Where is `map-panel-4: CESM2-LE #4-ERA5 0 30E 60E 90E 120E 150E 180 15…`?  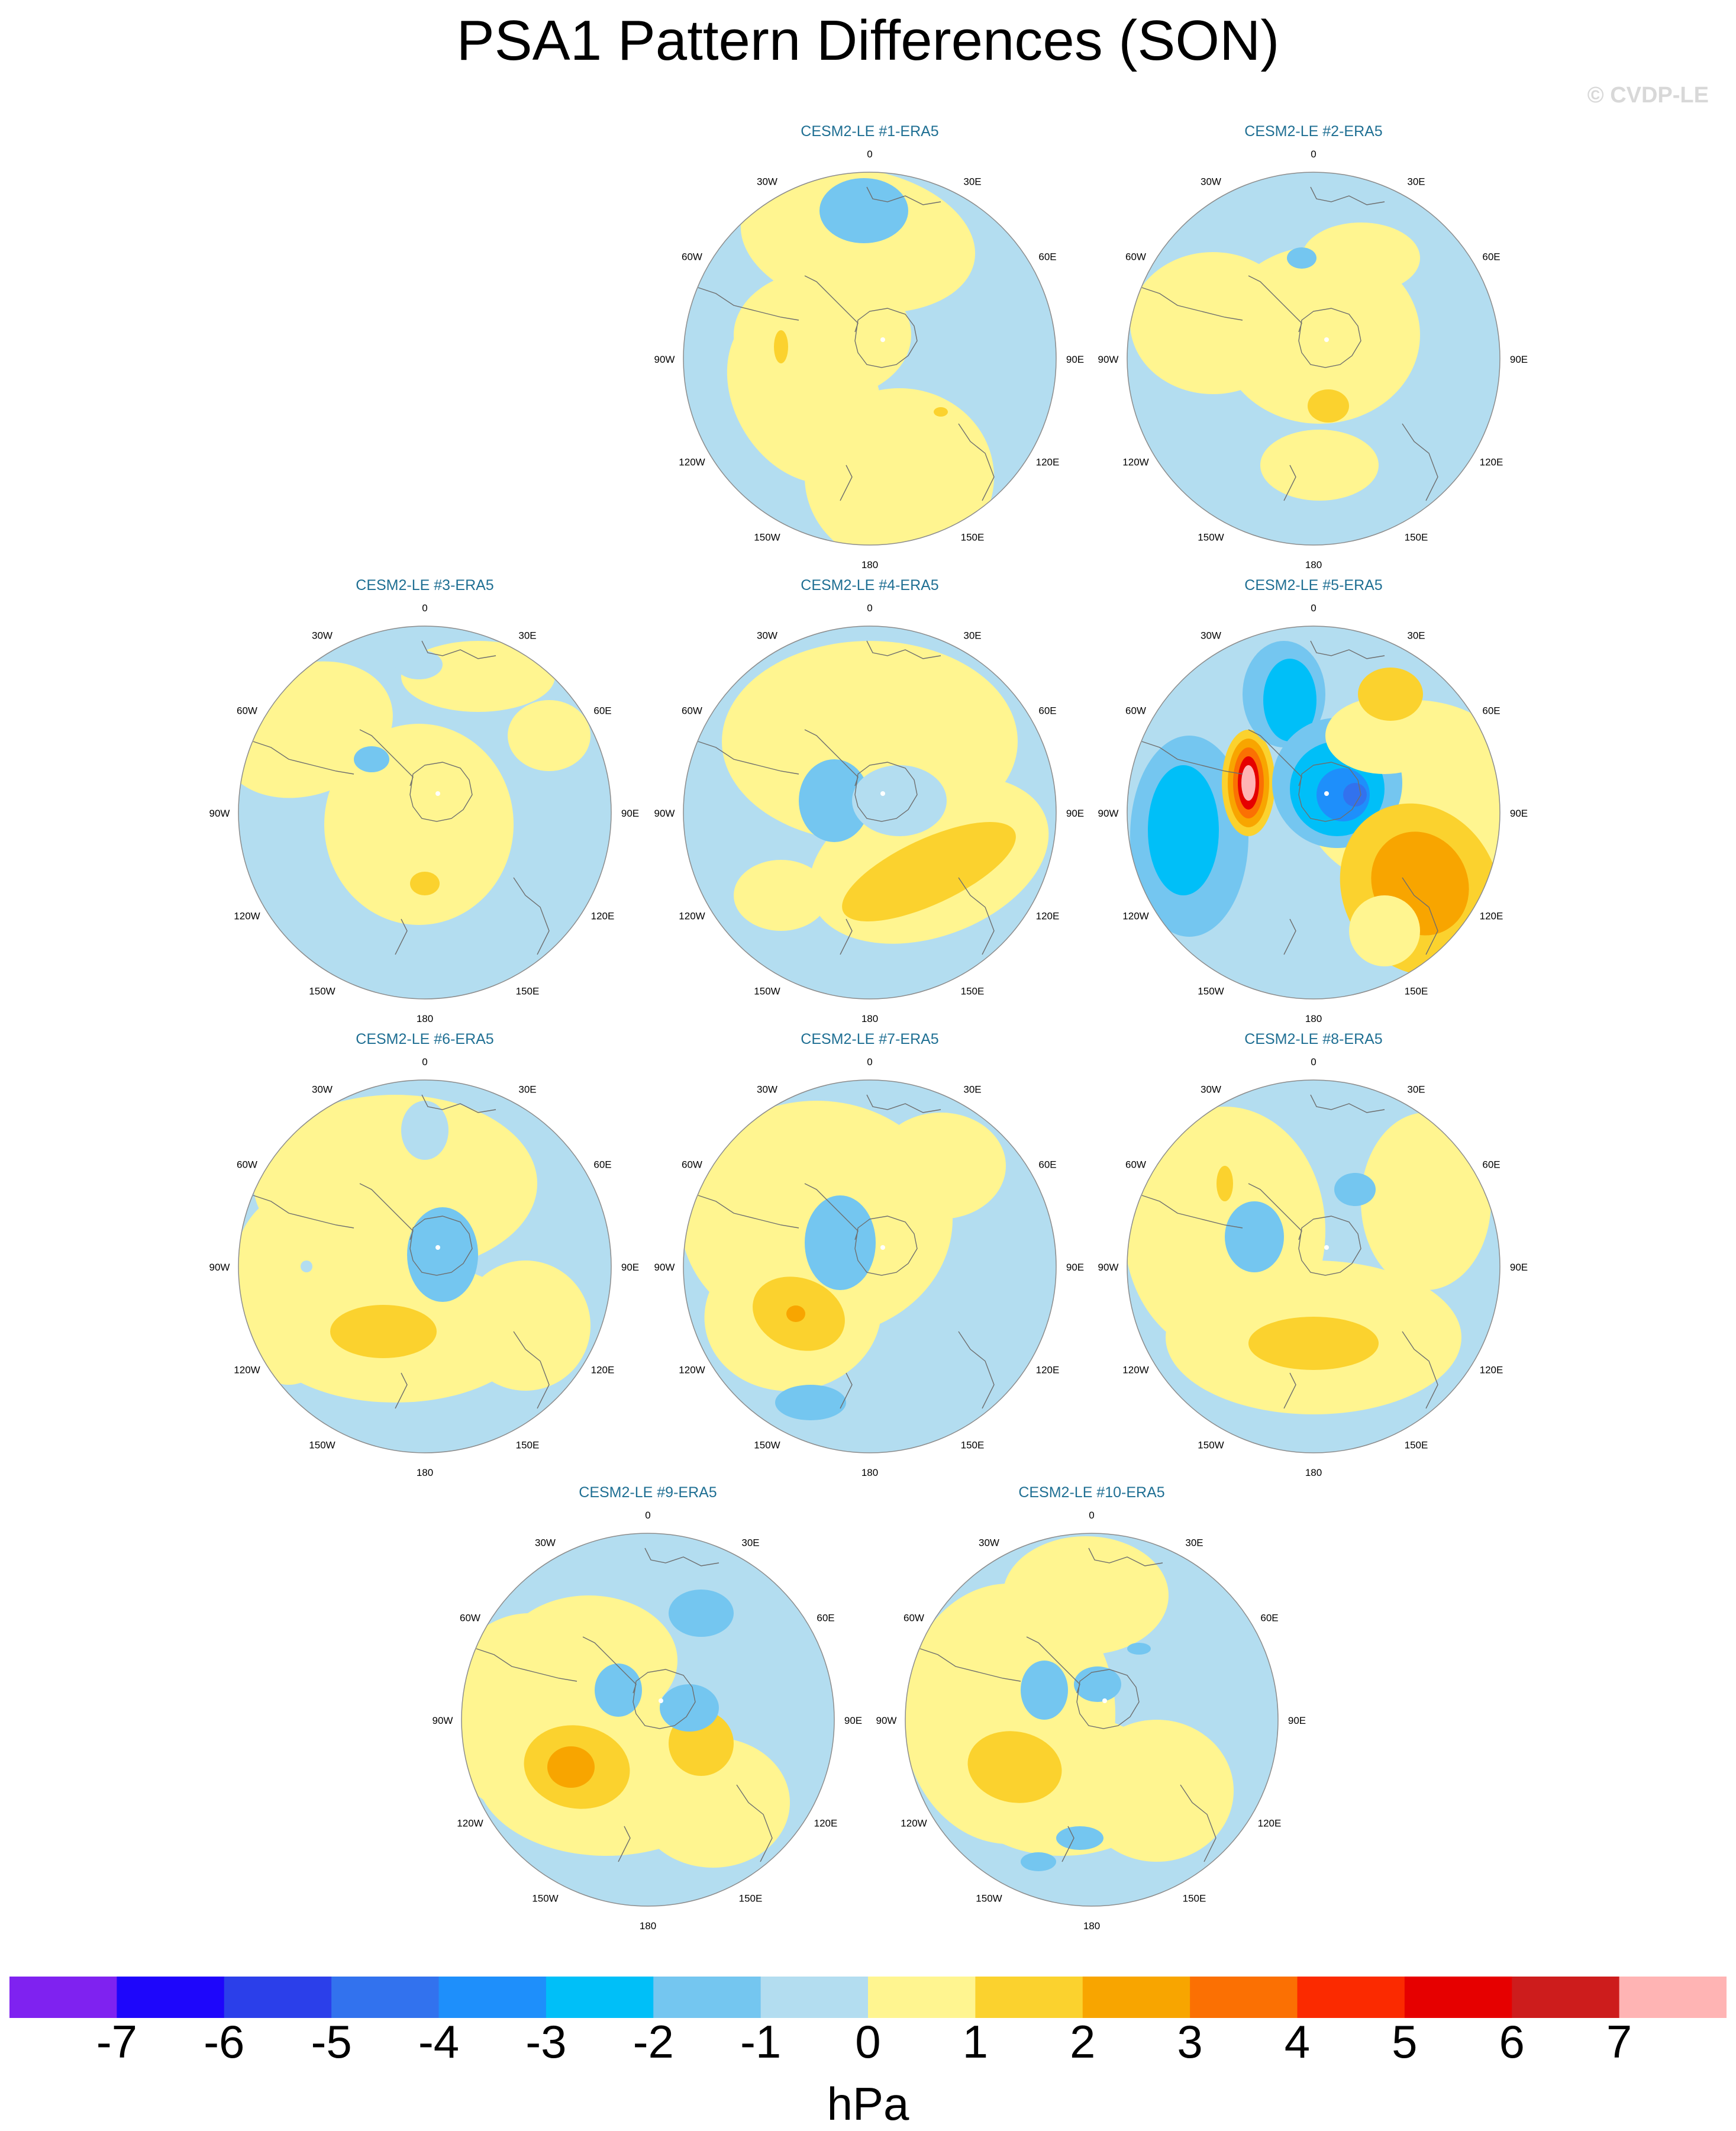 map-panel-4: CESM2-LE #4-ERA5 0 30E 60E 90E 120E 150E 180 15… is located at coordinates (869, 802).